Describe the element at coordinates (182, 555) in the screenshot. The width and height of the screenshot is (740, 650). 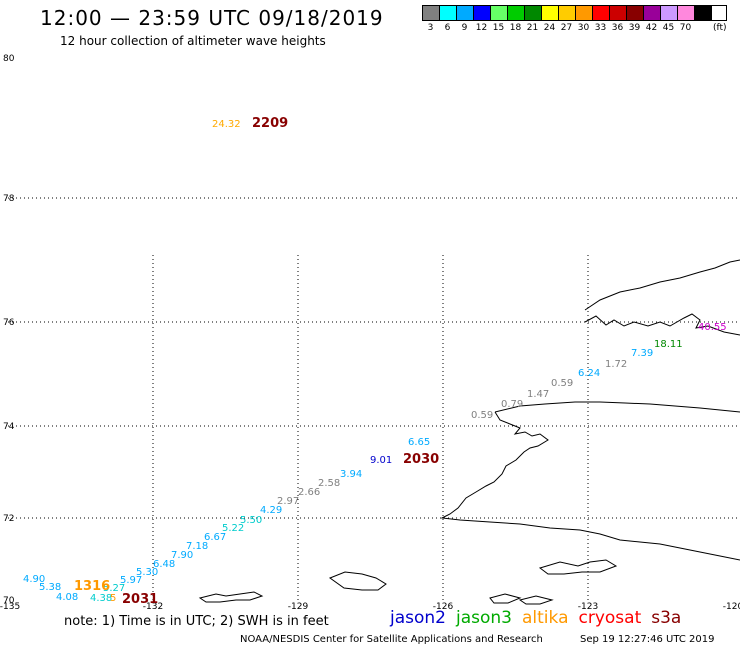
I see `wave-height-label: 7.90` at that location.